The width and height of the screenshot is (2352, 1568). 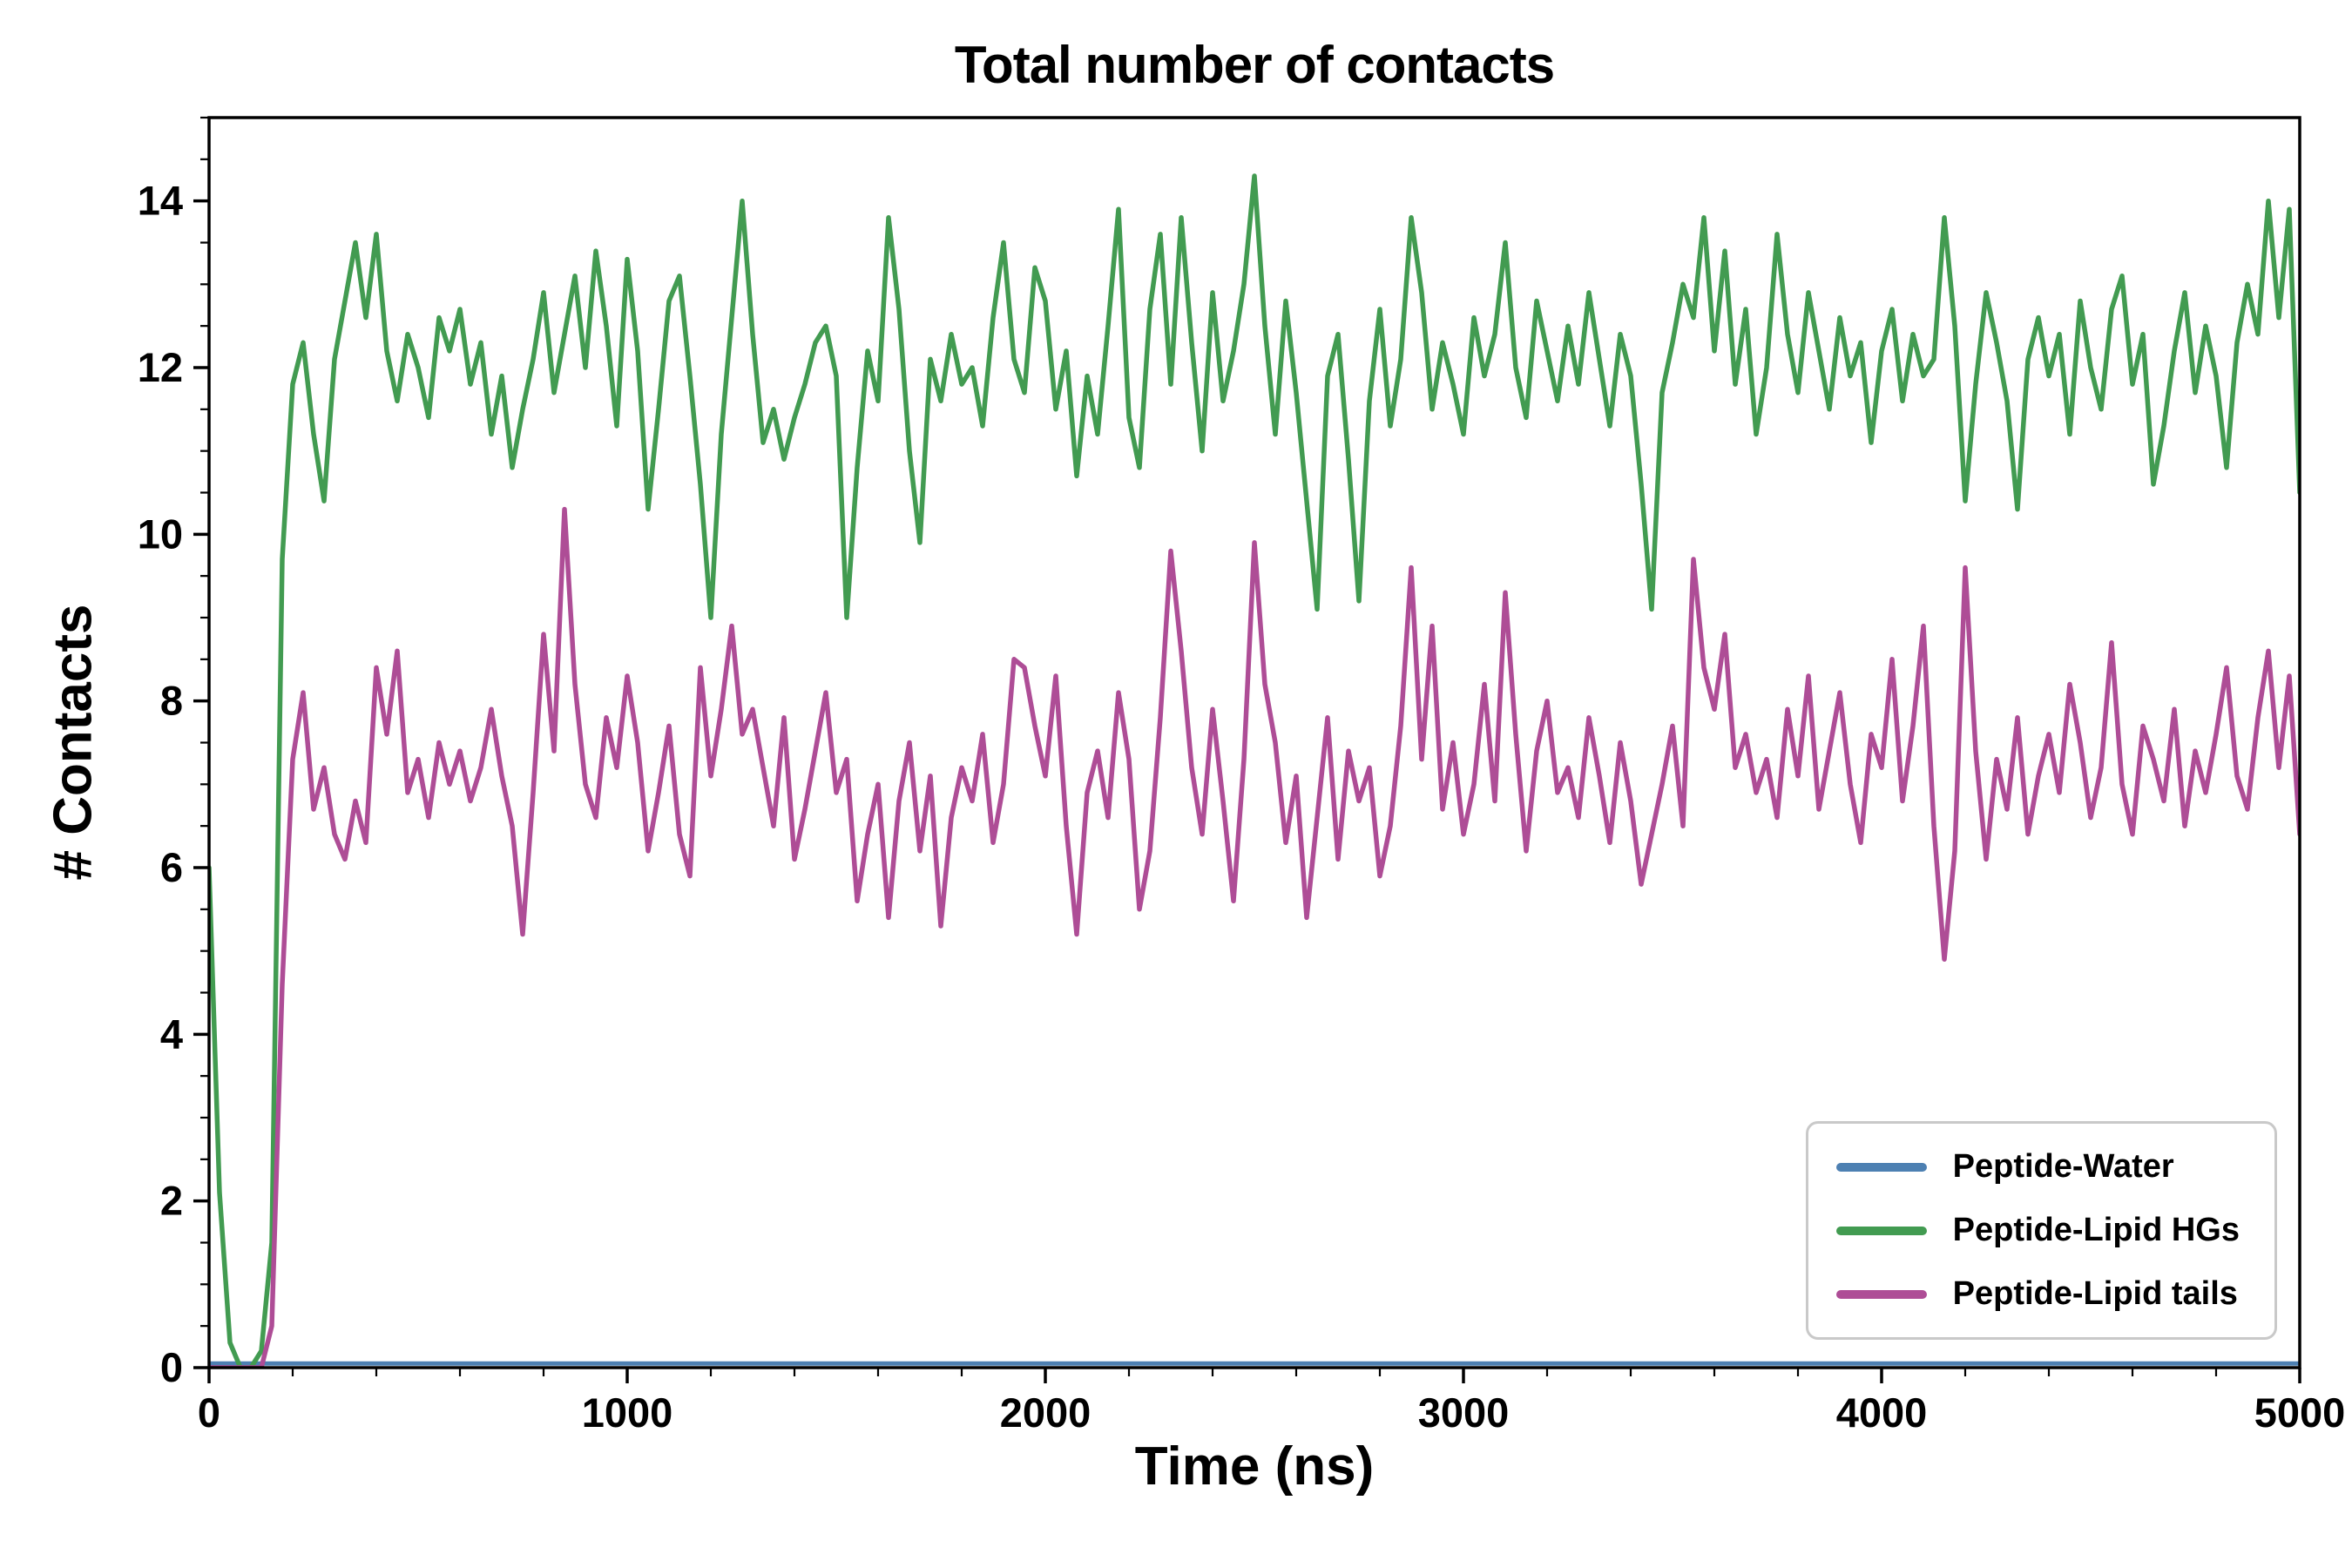 I want to click on y-tick-label: 12, so click(x=161, y=367).